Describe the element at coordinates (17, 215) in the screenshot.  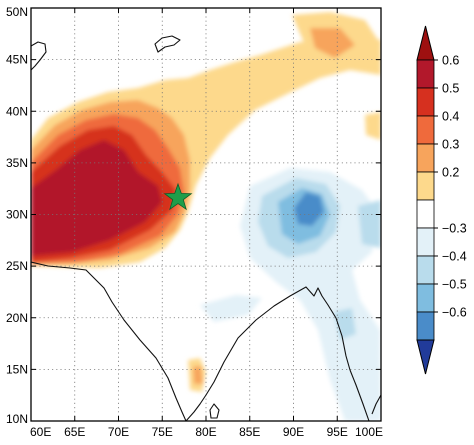
I see `y-tick-label: 30N` at that location.